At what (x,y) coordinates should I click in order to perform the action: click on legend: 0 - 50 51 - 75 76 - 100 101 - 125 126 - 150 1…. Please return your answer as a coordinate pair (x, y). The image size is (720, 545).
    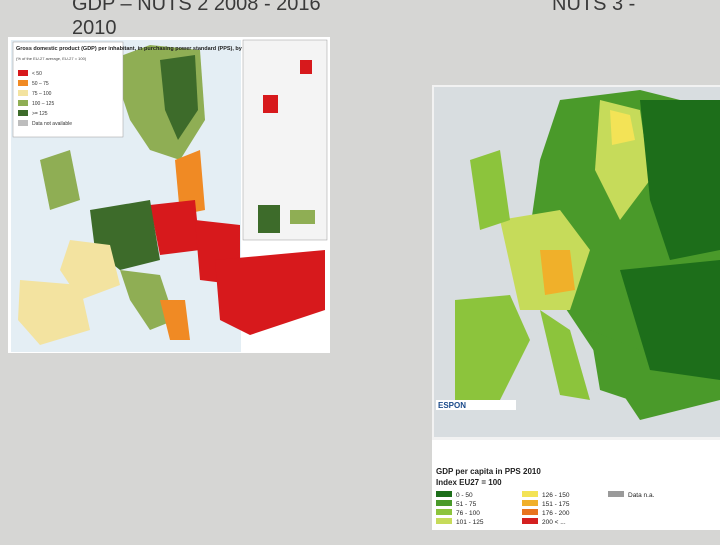
    Looking at the image, I should click on (545, 508).